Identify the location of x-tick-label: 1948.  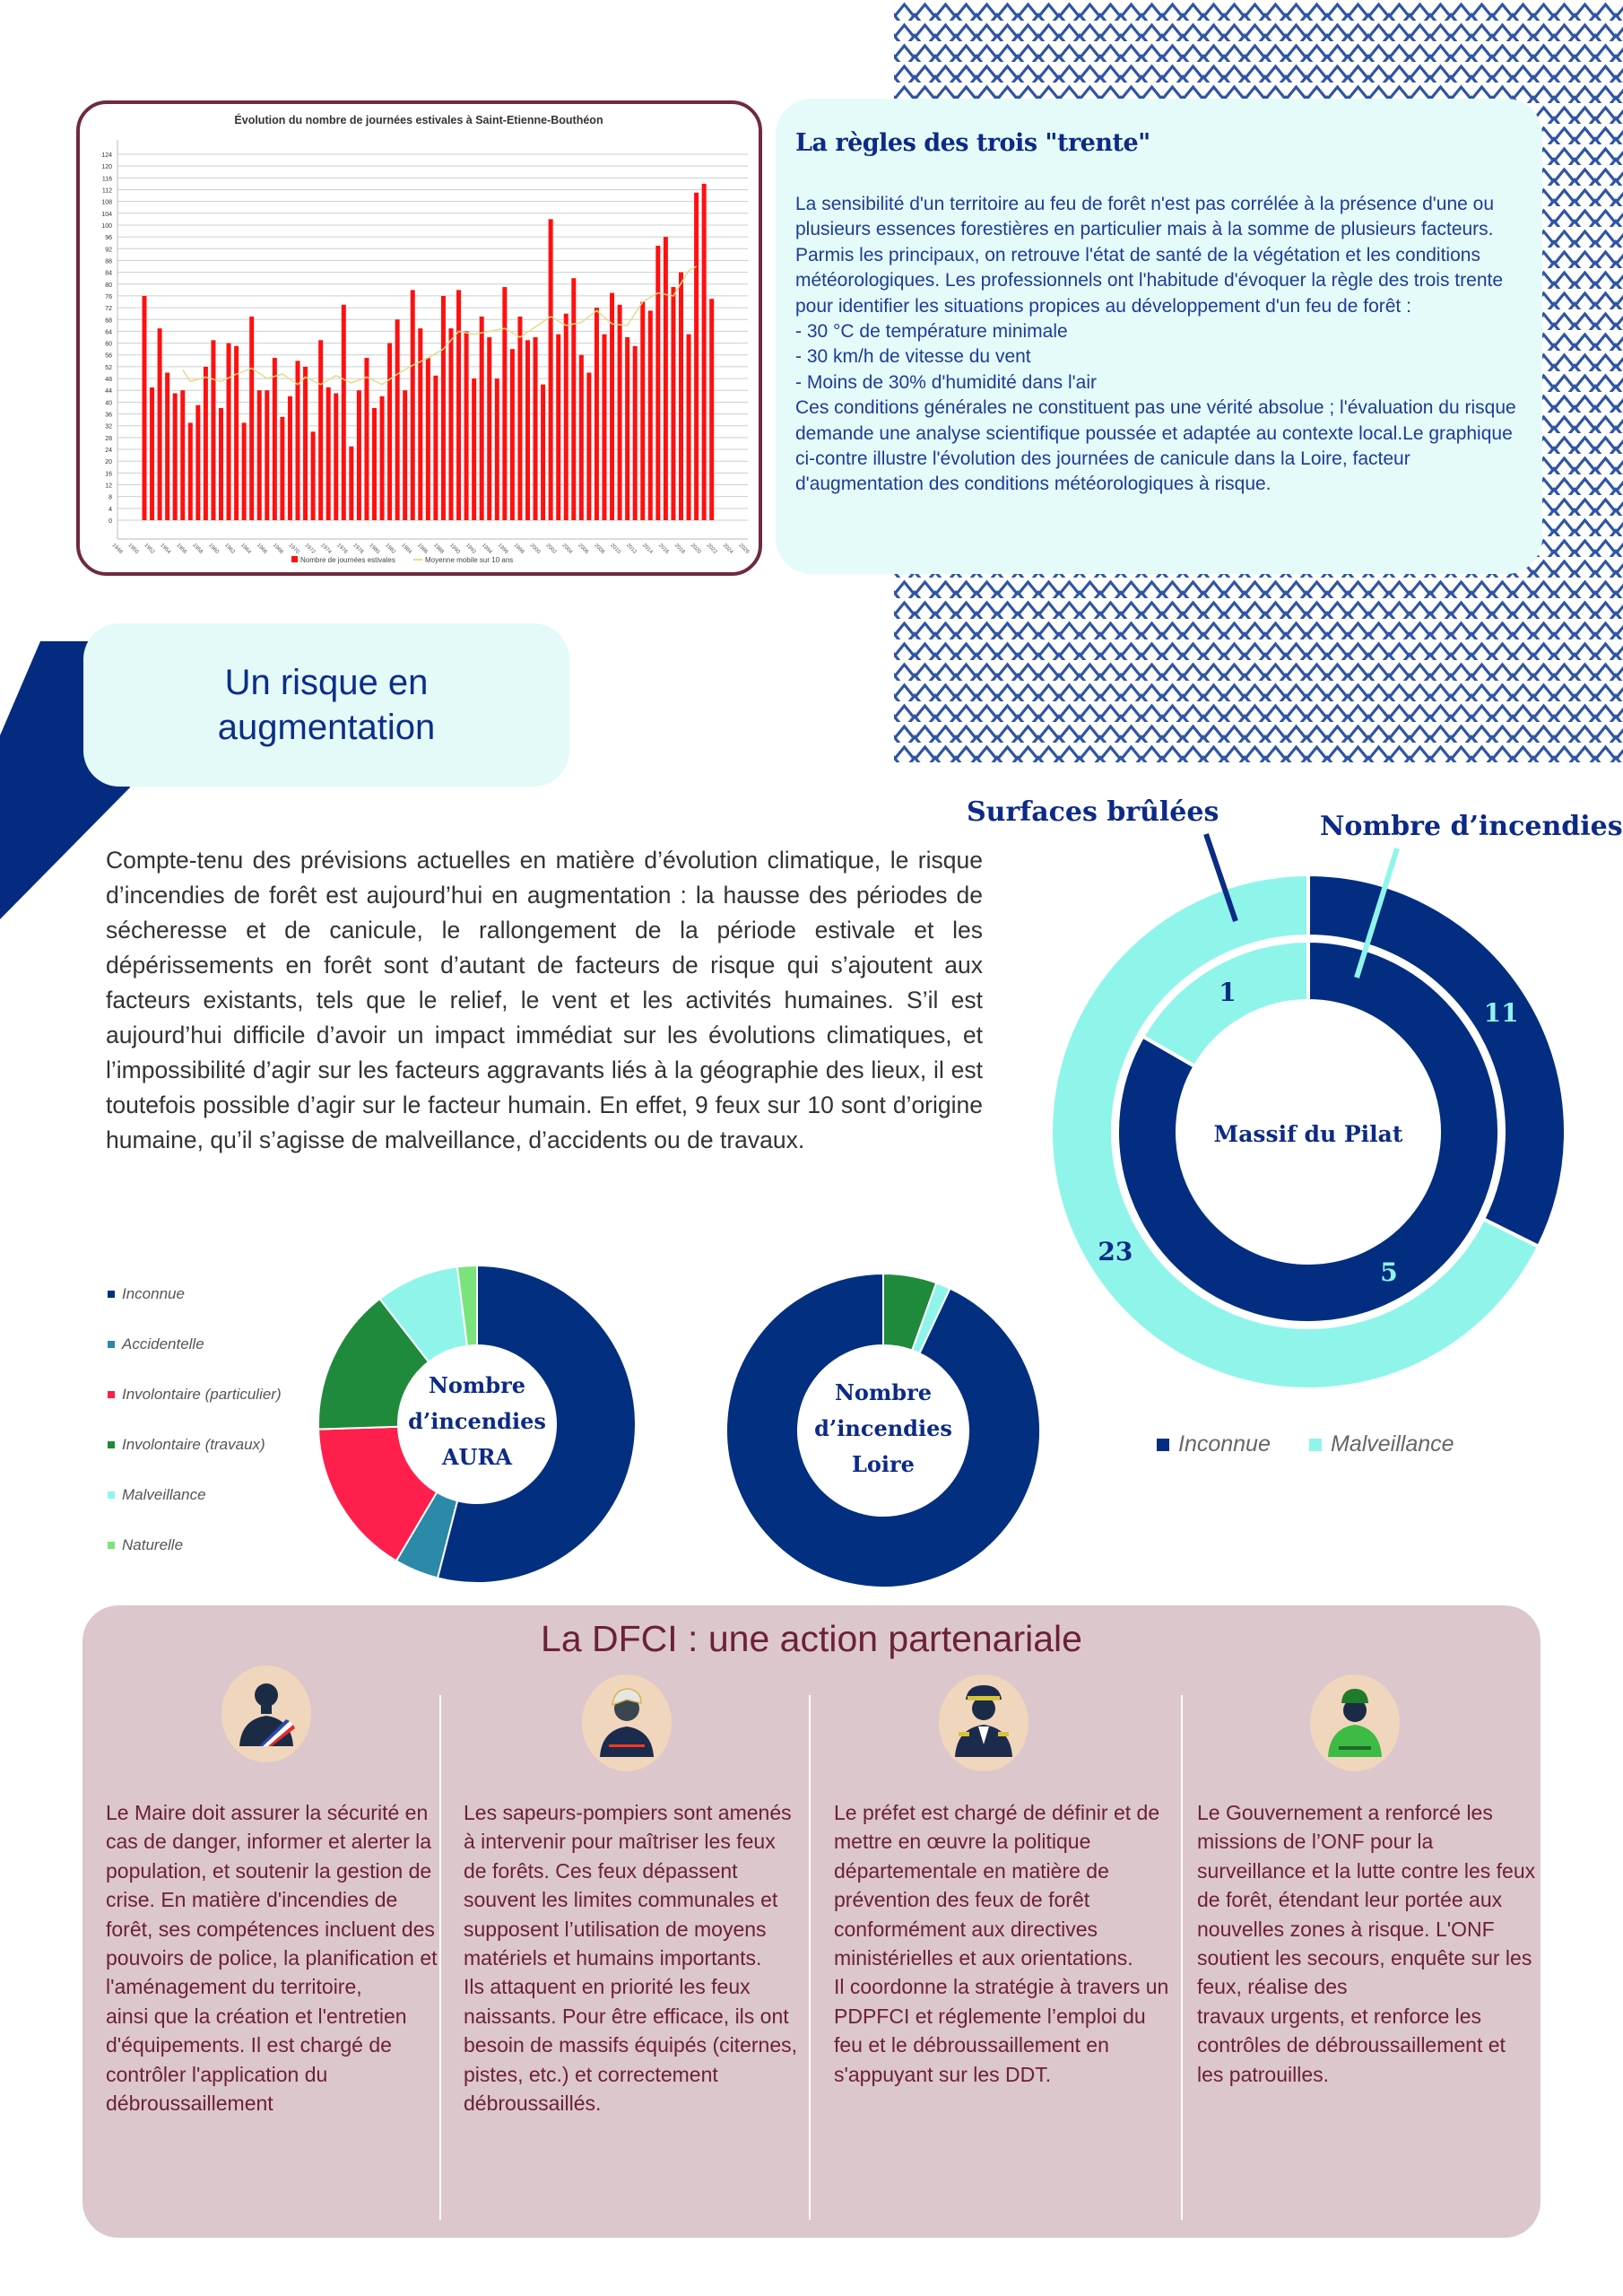
(117, 549).